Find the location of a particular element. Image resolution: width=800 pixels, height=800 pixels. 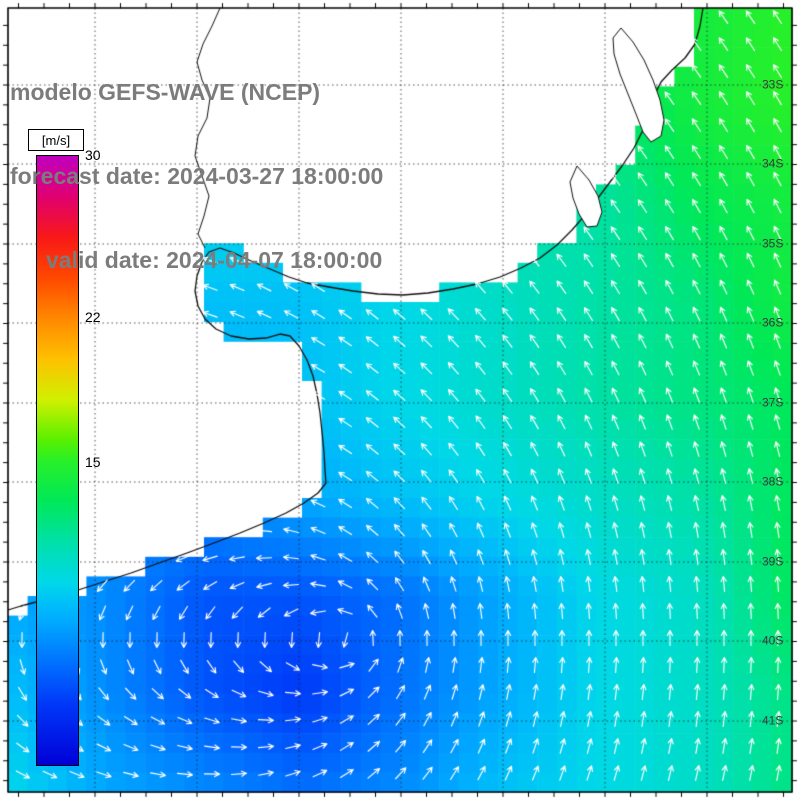

colorbar-tick-label: 22 is located at coordinates (93, 316).